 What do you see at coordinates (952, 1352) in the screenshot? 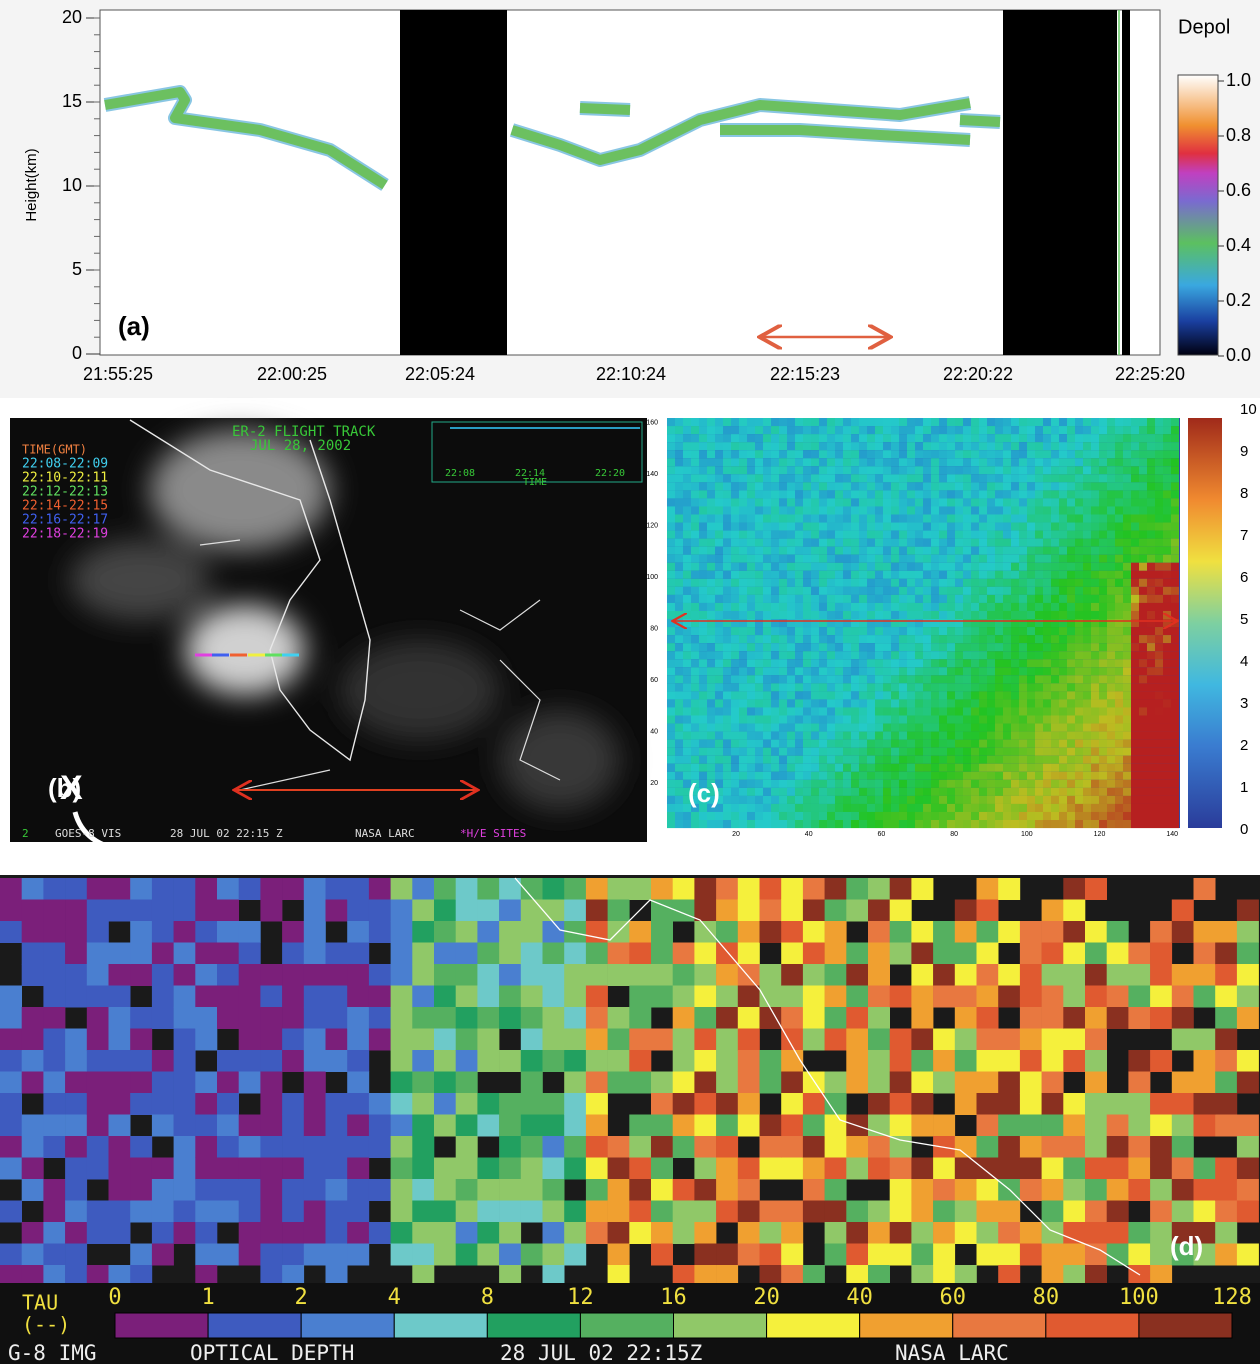
I see `footer-text: NASA LARC` at bounding box center [952, 1352].